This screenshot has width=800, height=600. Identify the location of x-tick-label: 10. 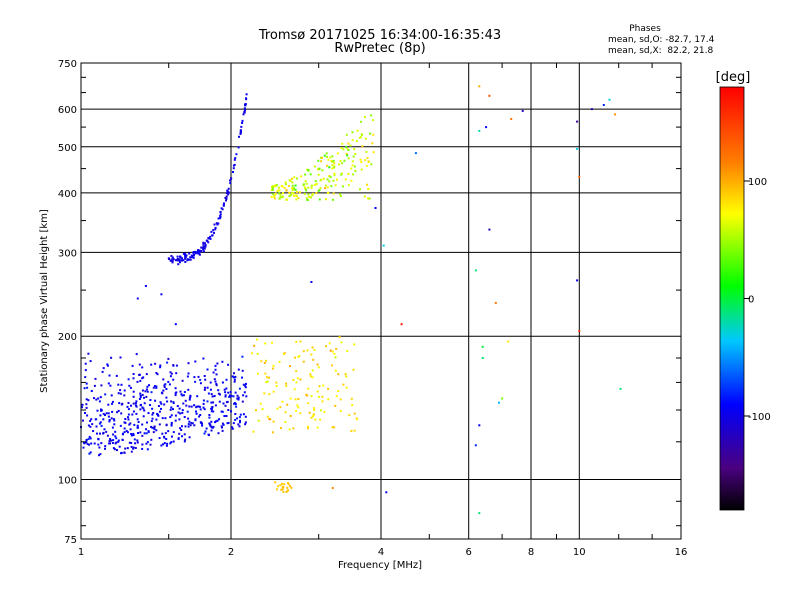
(579, 552).